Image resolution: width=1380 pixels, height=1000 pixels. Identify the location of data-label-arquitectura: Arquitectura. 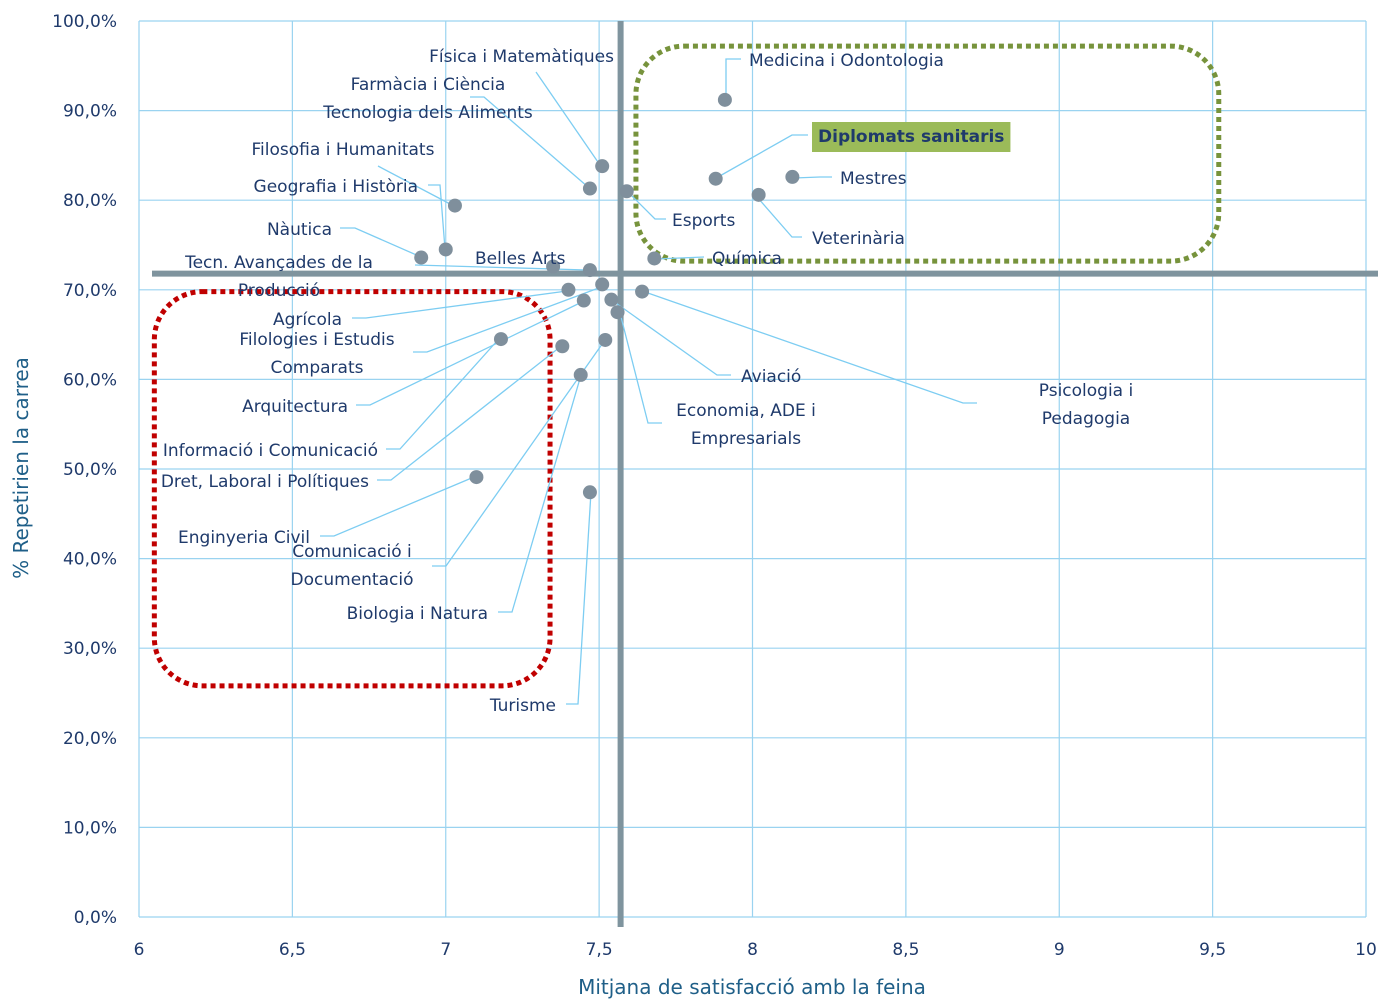
(295, 407).